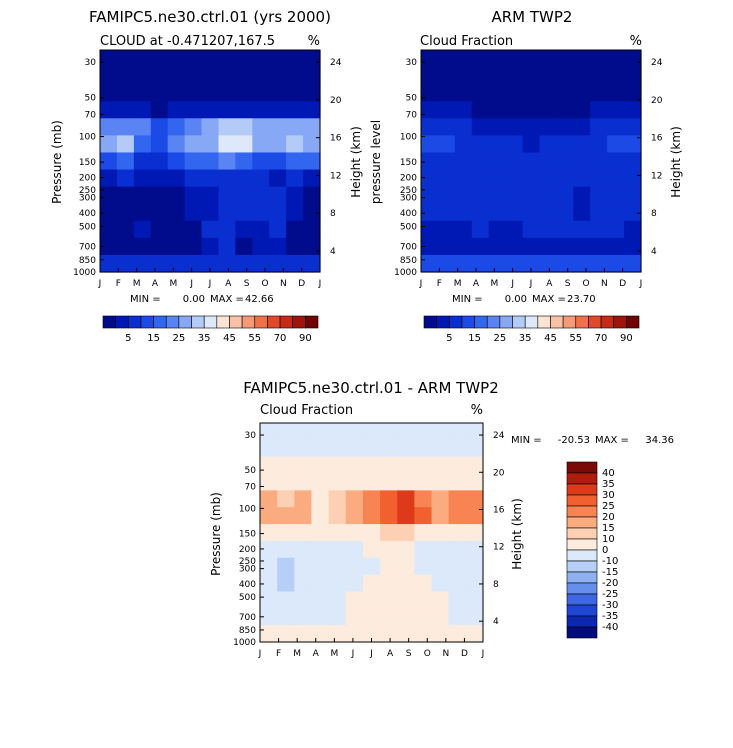 The height and width of the screenshot is (748, 733). I want to click on colorbar-label: 90, so click(305, 338).